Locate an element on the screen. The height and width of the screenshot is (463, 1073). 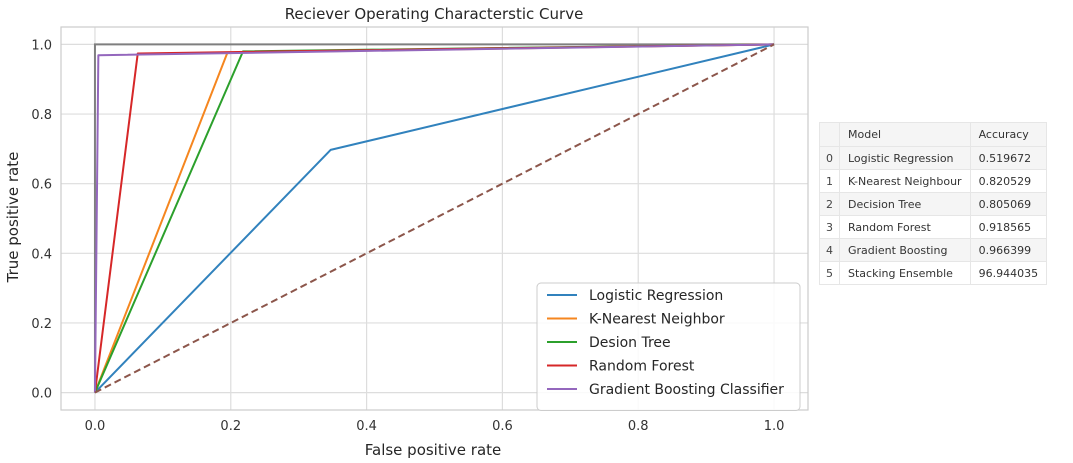
x-tick-label: 0.6 is located at coordinates (502, 426).